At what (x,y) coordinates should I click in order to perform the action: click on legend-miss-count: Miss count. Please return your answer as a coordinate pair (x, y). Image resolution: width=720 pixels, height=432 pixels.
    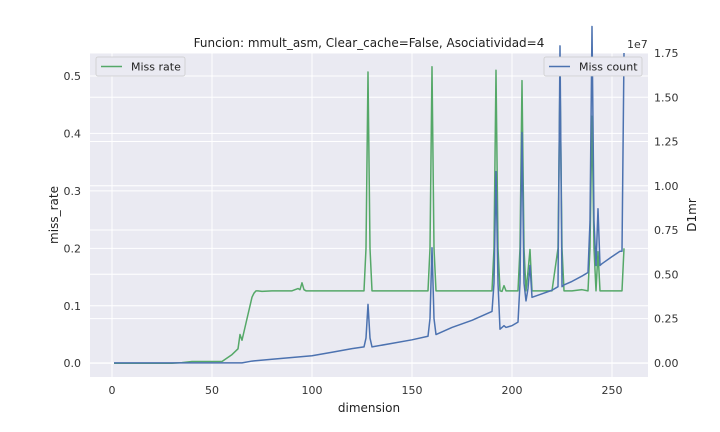
    Looking at the image, I should click on (593, 66).